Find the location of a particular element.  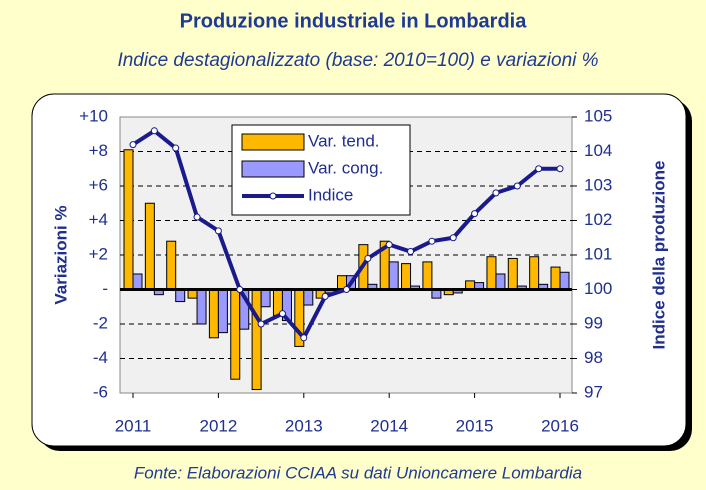

chart-title: Produzione industriale in Lombardia is located at coordinates (354, 21).